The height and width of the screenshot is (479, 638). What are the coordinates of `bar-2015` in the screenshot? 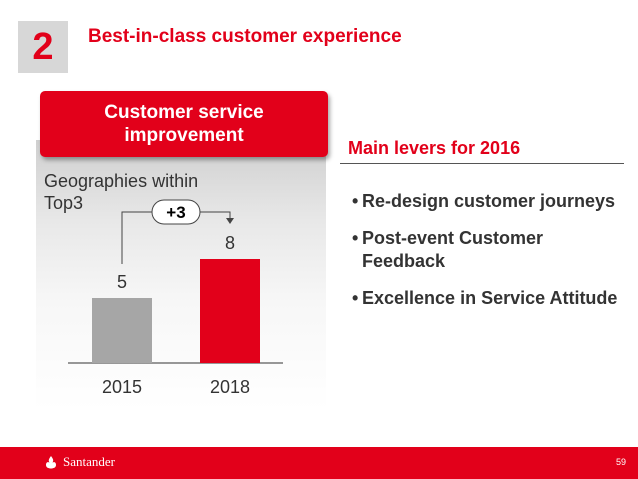 It's located at (122, 330).